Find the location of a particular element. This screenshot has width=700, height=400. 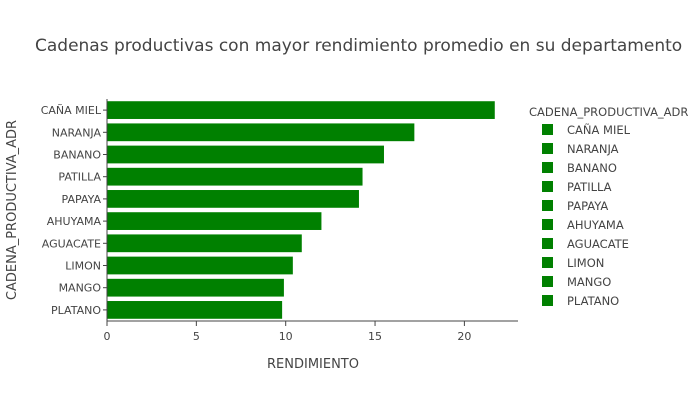

y-tick-label: CAÑA MIEL is located at coordinates (71, 110).